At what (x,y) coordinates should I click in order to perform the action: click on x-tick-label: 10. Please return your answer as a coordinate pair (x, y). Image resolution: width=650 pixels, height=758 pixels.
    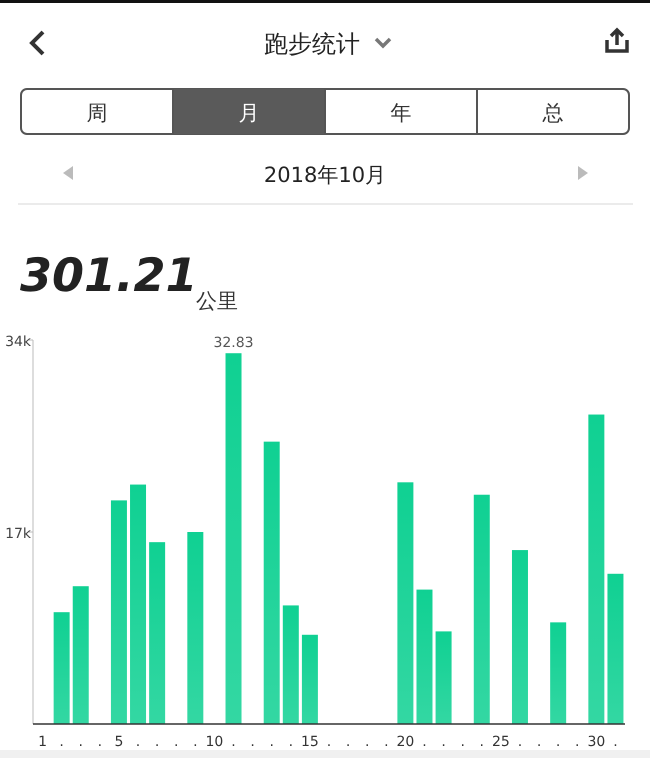
    Looking at the image, I should click on (215, 742).